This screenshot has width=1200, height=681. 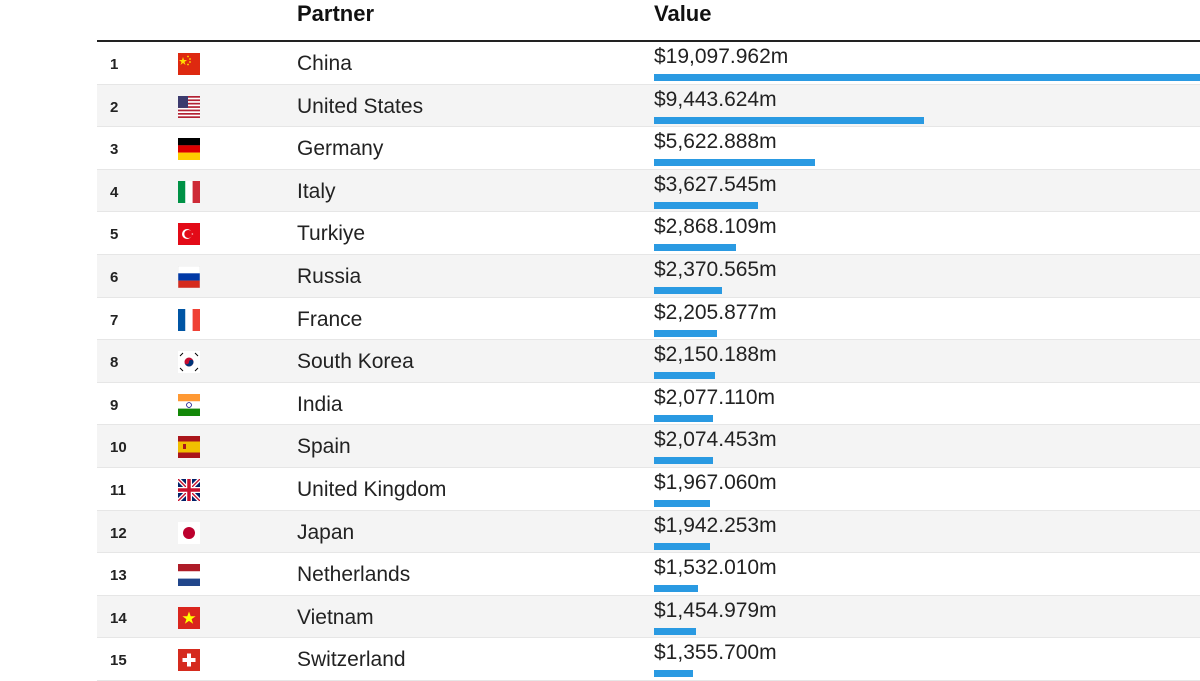 I want to click on country-name: Netherlands, so click(x=354, y=575).